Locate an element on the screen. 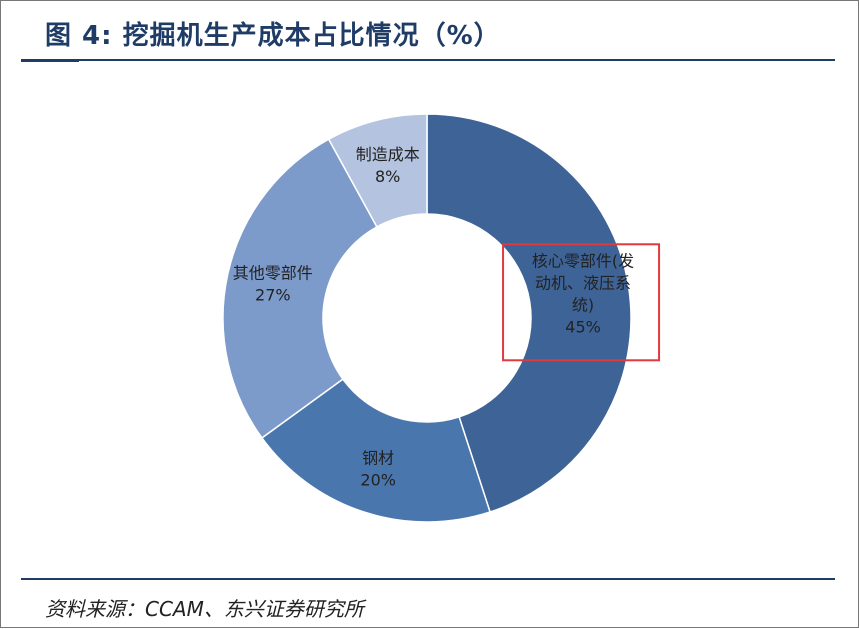 This screenshot has height=629, width=859. slice-category-label: 统) is located at coordinates (583, 304).